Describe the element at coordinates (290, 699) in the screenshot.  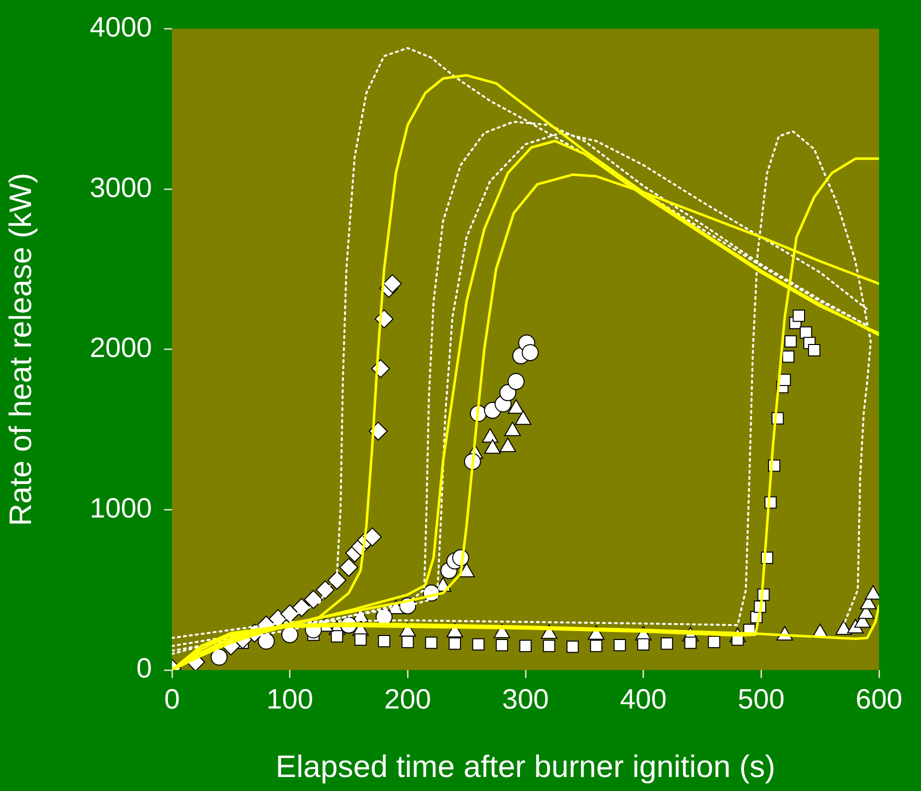
I see `x-tick-label: 100` at that location.